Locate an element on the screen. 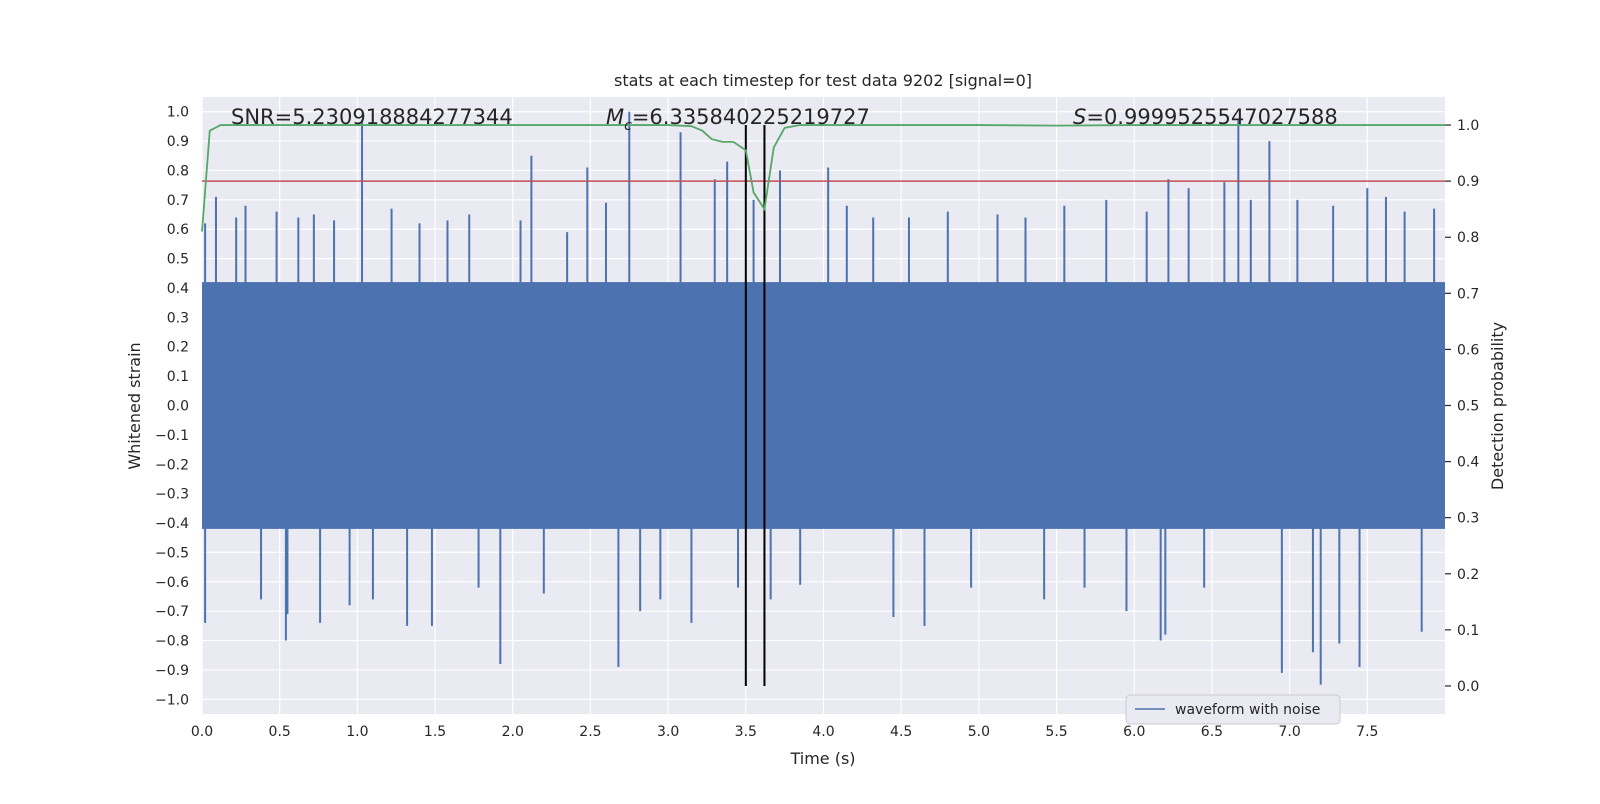 This screenshot has width=1600, height=804. x-tick-label: 2.5 is located at coordinates (590, 732).